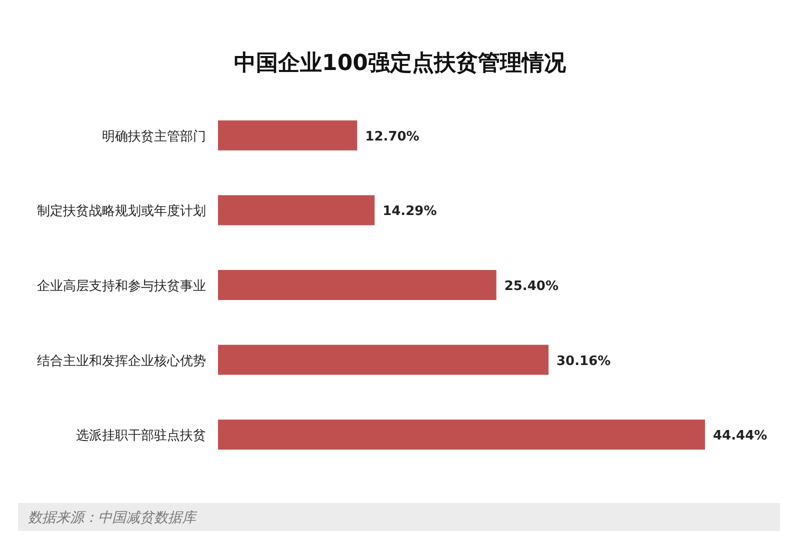 Image resolution: width=800 pixels, height=552 pixels. Describe the element at coordinates (154, 136) in the screenshot. I see `y-tick-label: 明确扶贫主管部门` at that location.